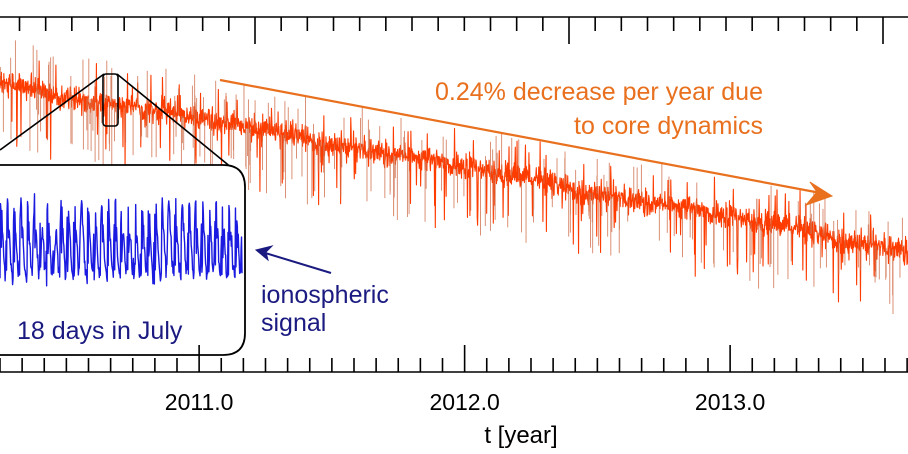  I want to click on inset-panel: 18 days in July, so click(123, 260).